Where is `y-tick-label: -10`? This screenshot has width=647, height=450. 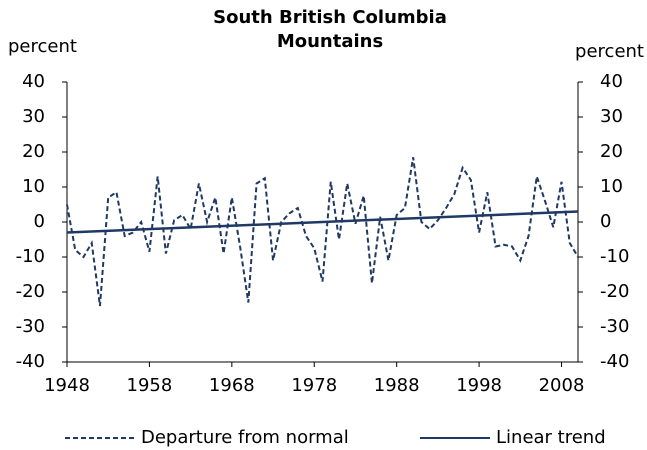
y-tick-label: -10 is located at coordinates (30, 256).